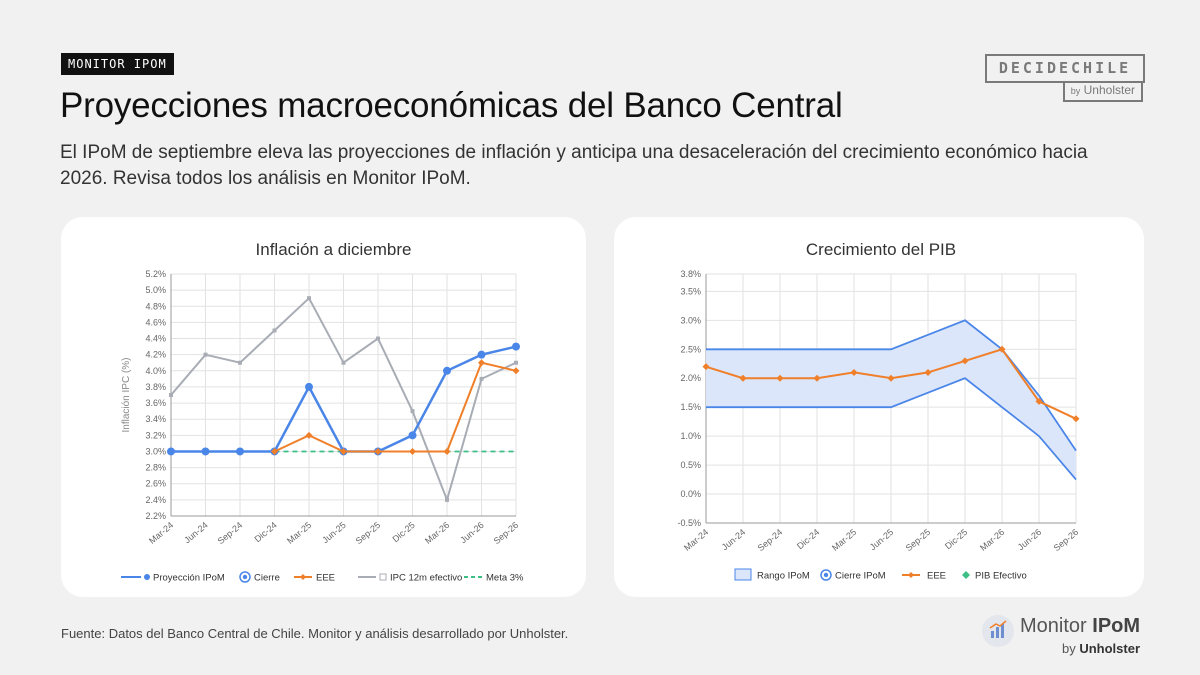  Describe the element at coordinates (259, 577) in the screenshot. I see `legend-item: Cierre` at that location.